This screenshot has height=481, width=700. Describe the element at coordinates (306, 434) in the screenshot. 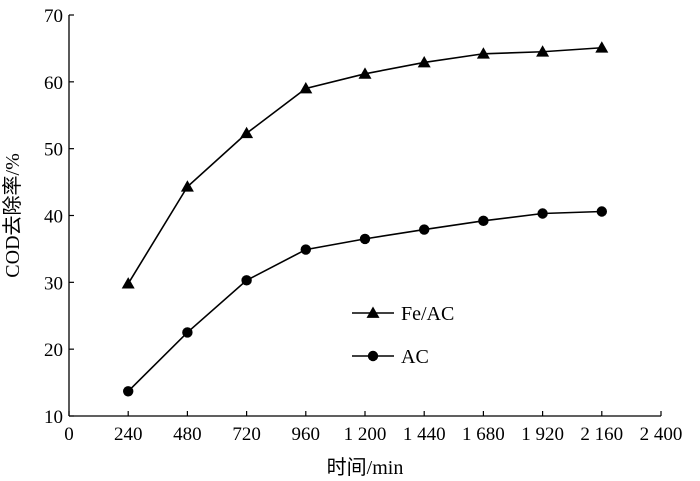

I see `x-tick-label: 960` at that location.